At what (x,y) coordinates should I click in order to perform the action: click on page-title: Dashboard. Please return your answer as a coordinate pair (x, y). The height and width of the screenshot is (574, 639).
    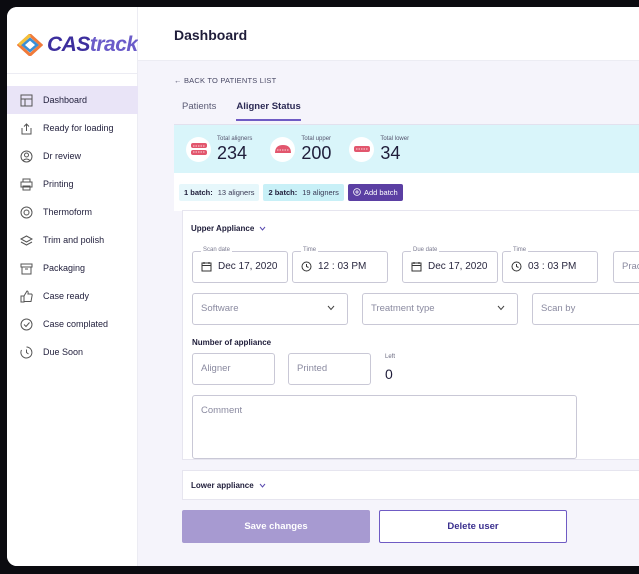
    Looking at the image, I should click on (211, 35).